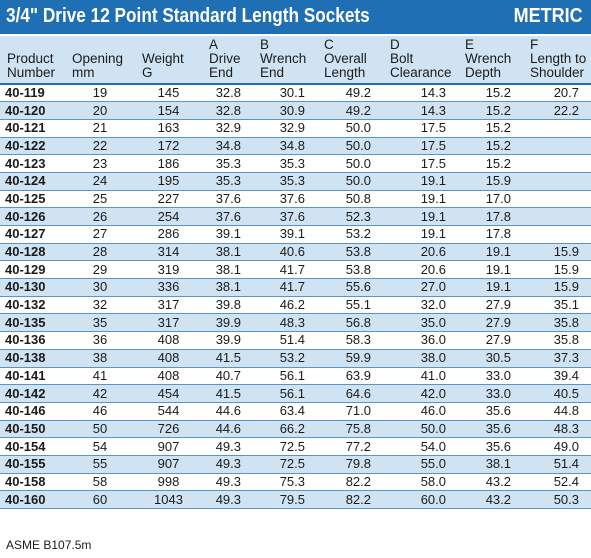  Describe the element at coordinates (98, 58) in the screenshot. I see `column-header-line: Opening` at that location.